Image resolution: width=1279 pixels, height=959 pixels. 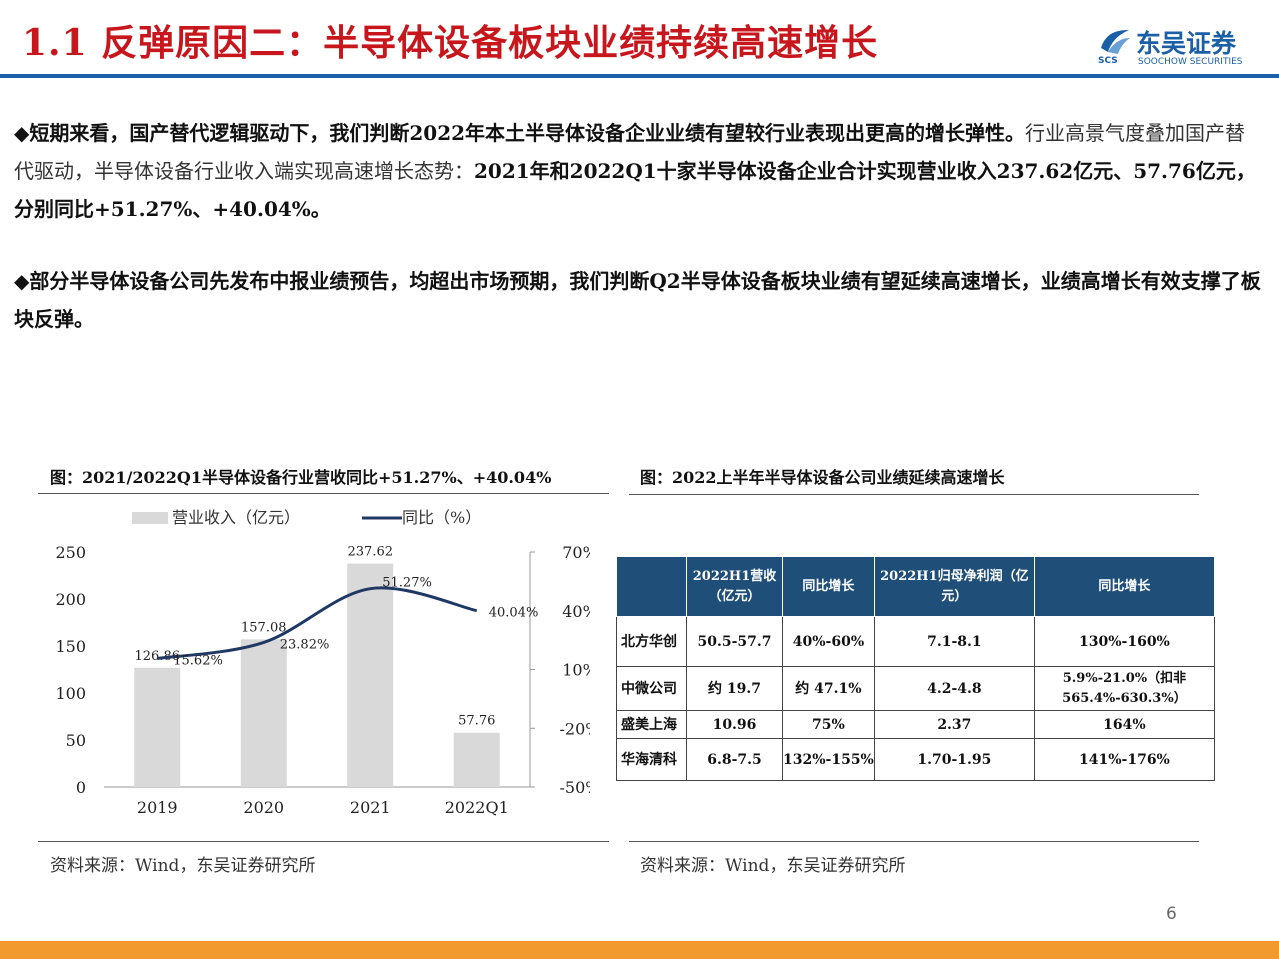 I want to click on legend-line-label: 同比（%）, so click(x=441, y=517).